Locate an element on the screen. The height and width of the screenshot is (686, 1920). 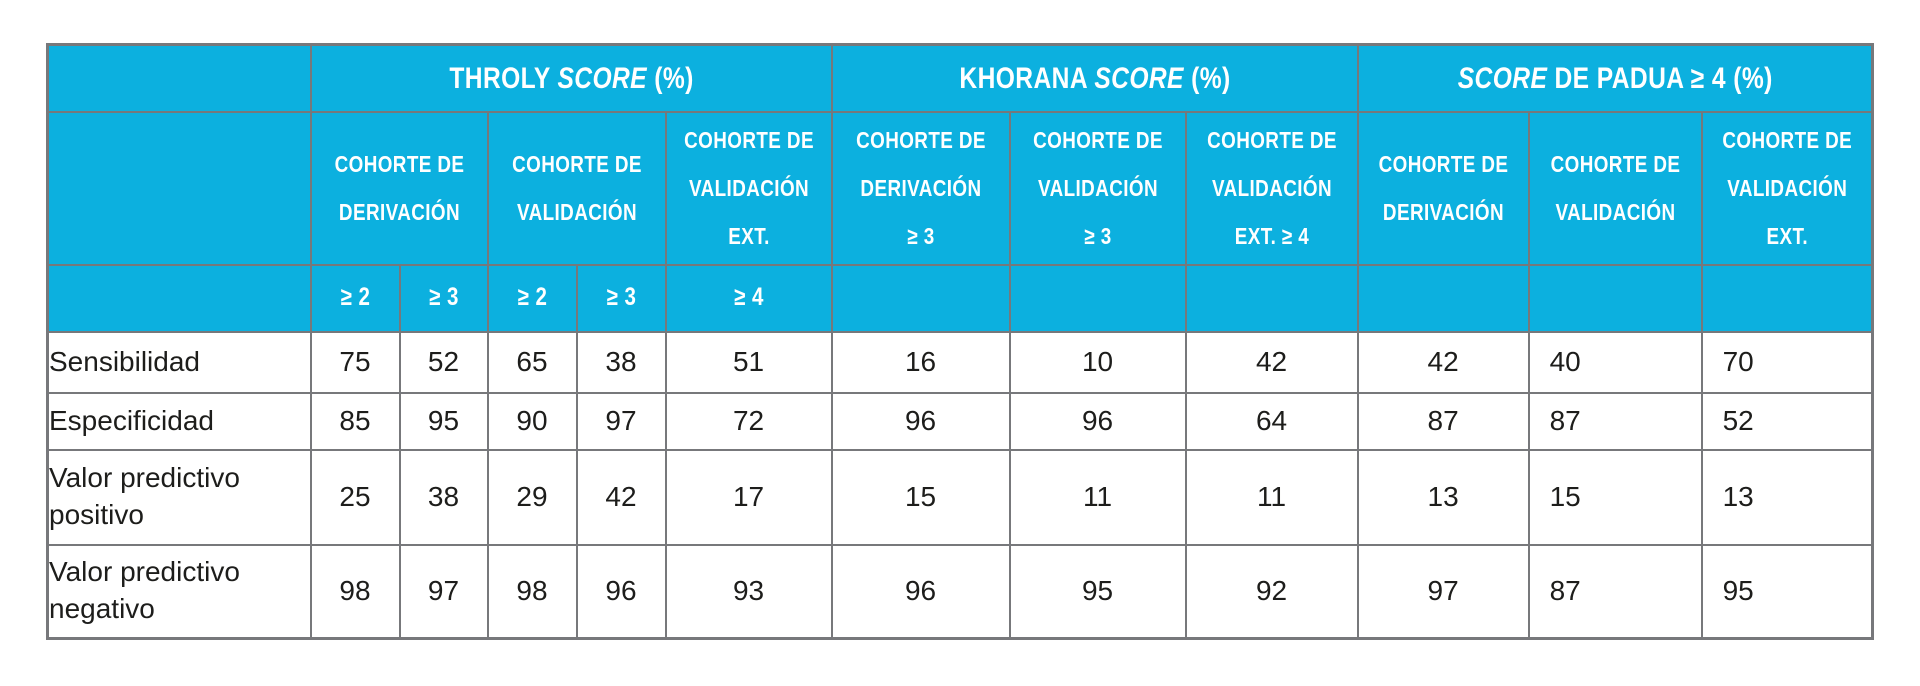
row-label: Valor predictivo negativo is located at coordinates (179, 591).